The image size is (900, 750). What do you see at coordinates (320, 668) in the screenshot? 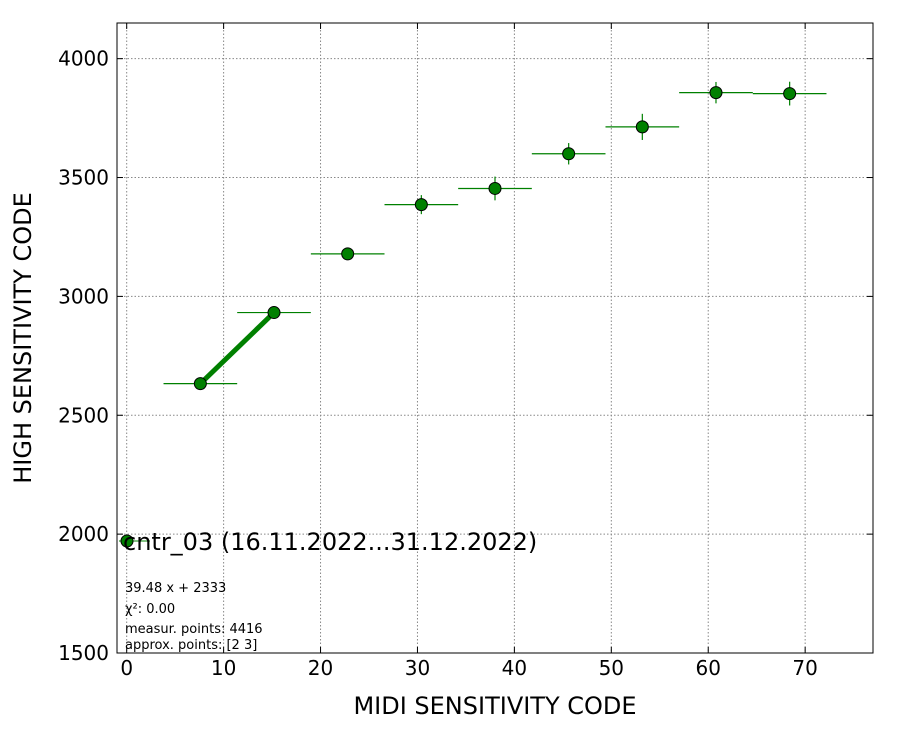
I see `x-tick-label: 20` at bounding box center [320, 668].